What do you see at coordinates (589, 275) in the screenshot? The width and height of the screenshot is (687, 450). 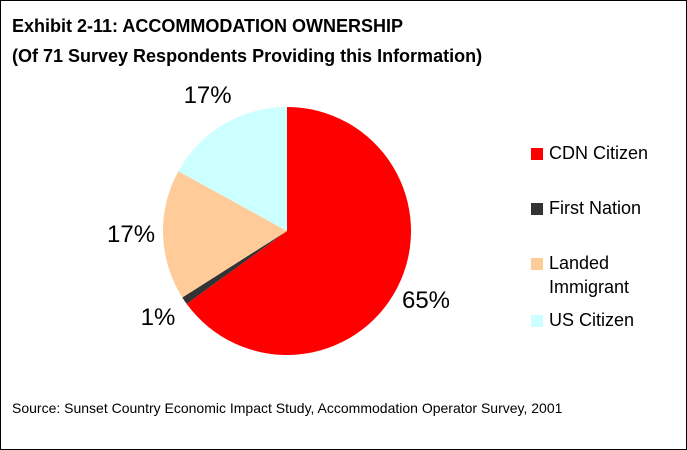 I see `legend-label: Landed Immigrant` at bounding box center [589, 275].